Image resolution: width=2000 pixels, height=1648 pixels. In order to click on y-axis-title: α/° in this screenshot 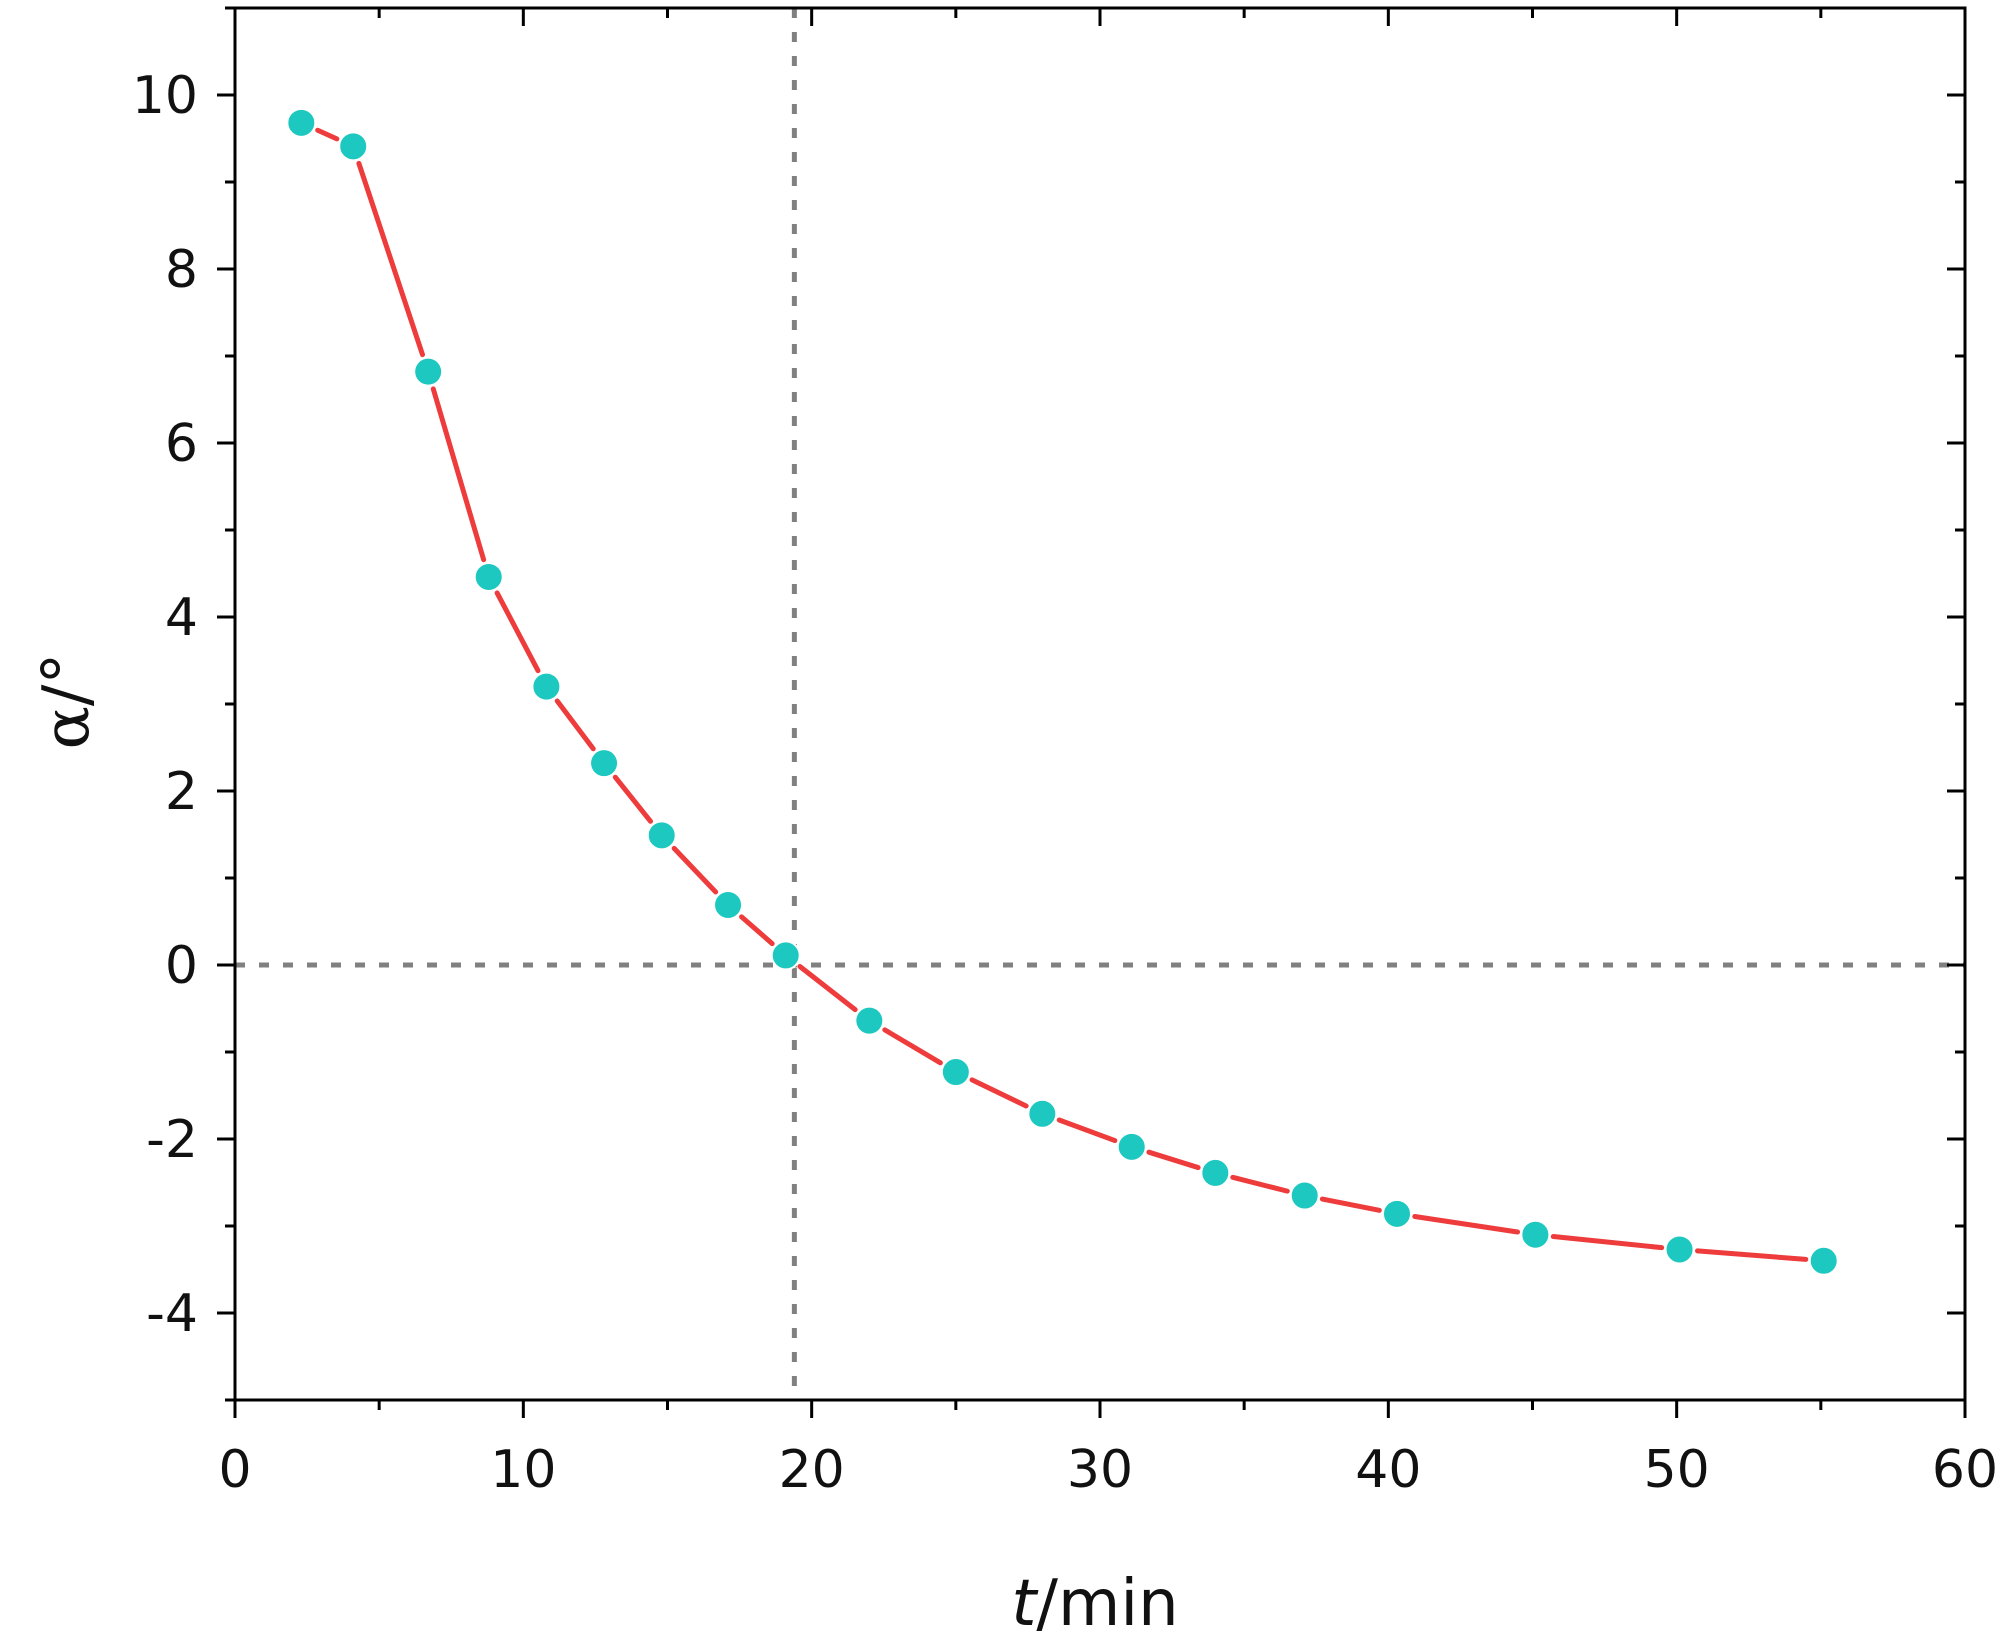, I will do `click(67, 701)`.